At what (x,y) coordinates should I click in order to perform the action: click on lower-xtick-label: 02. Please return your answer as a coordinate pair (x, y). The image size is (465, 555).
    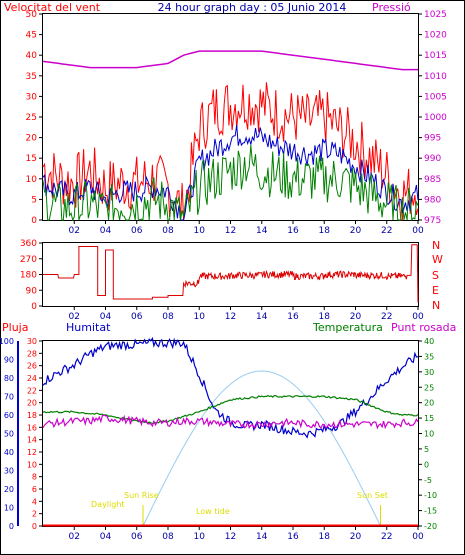
    Looking at the image, I should click on (74, 537).